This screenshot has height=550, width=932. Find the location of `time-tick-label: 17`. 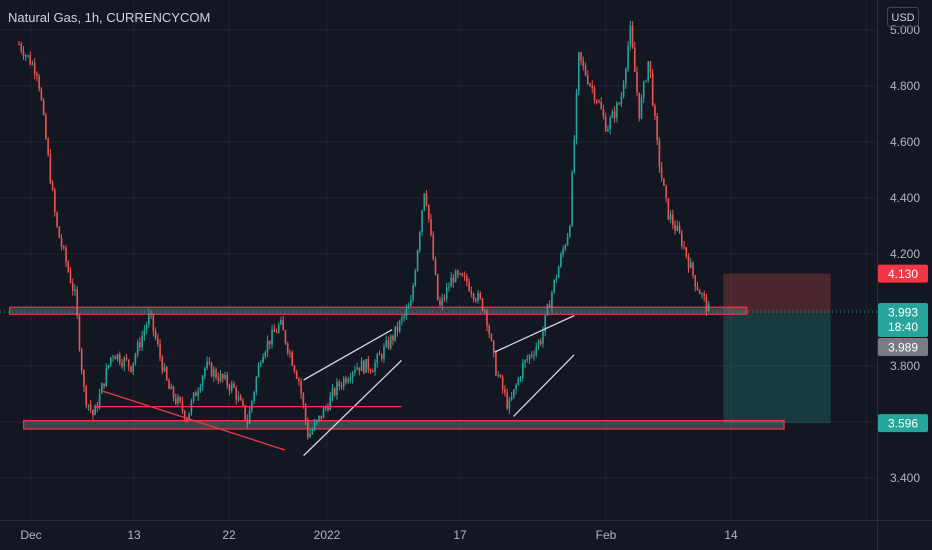

time-tick-label: 17 is located at coordinates (460, 535).